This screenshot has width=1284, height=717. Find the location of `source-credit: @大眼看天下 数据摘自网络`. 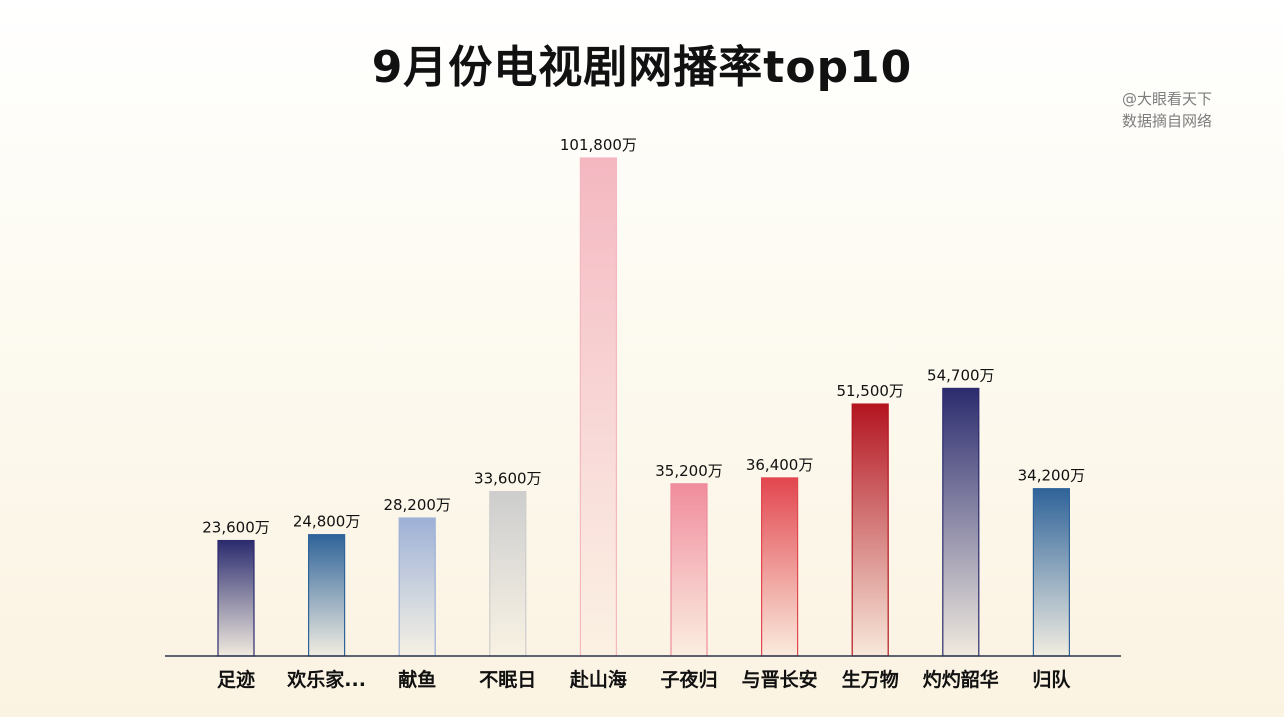

source-credit: @大眼看天下 数据摘自网络 is located at coordinates (1167, 110).